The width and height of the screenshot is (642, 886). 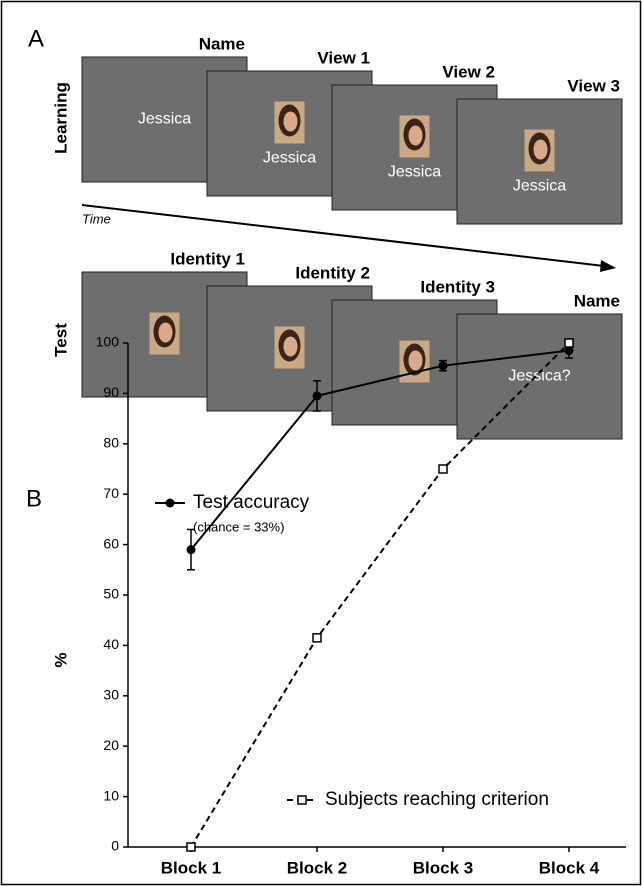 What do you see at coordinates (96, 218) in the screenshot?
I see `time-label: Time` at bounding box center [96, 218].